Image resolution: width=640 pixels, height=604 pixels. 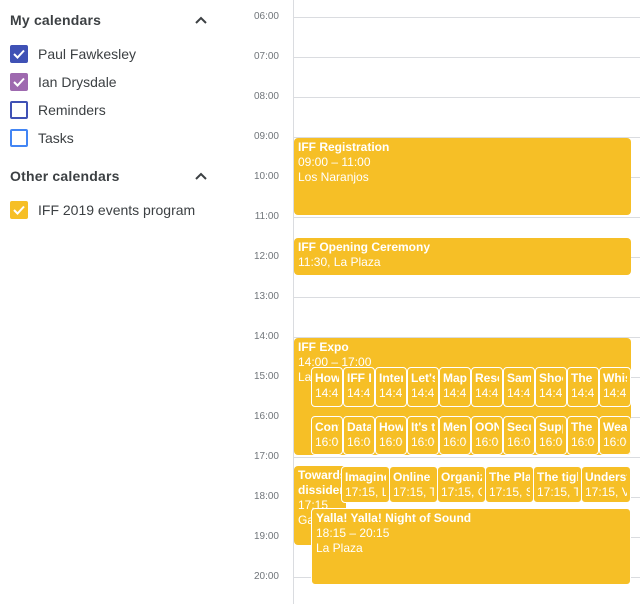 What do you see at coordinates (551, 378) in the screenshot?
I see `event-title: Shoo` at bounding box center [551, 378].